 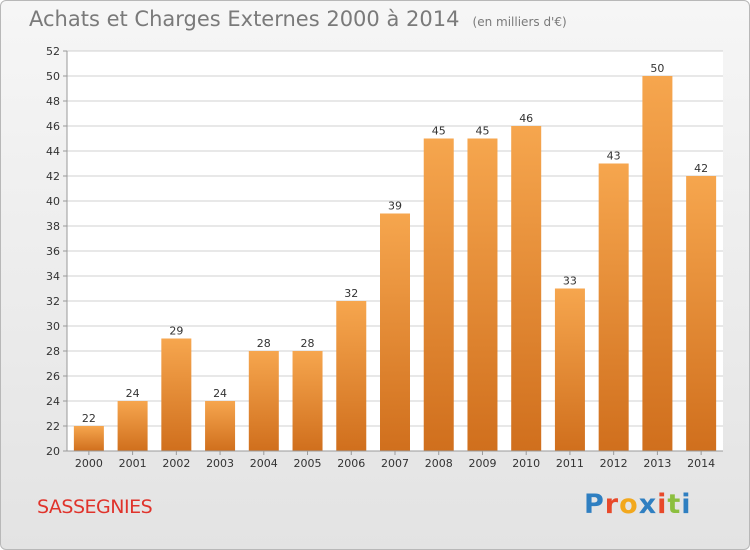 I want to click on data-label-2003: 24, so click(x=220, y=393).